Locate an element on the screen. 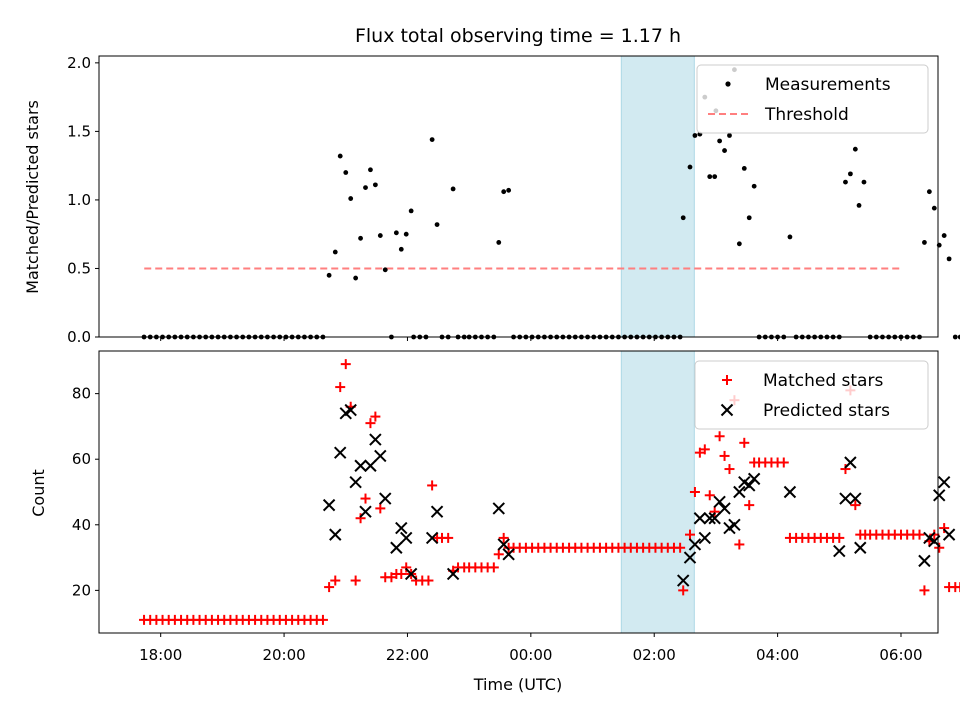  legend-predicted-label: Predicted stars is located at coordinates (826, 411).